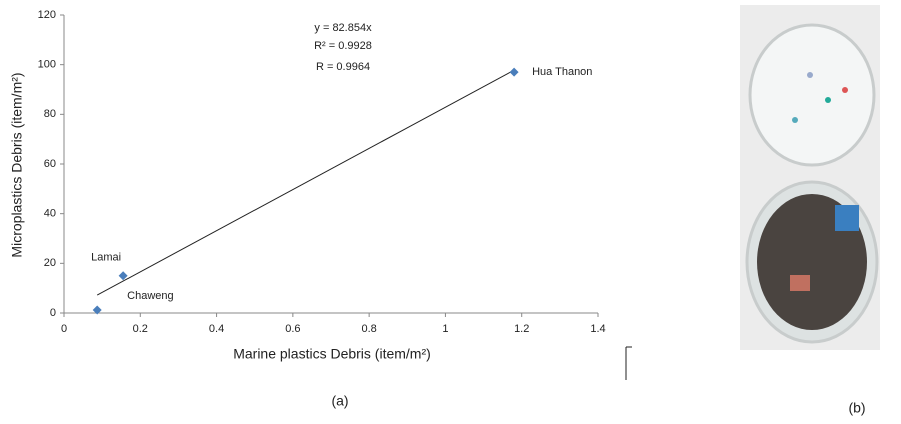 The height and width of the screenshot is (424, 901). Describe the element at coordinates (445, 329) in the screenshot. I see `x-tick-label: 1` at that location.